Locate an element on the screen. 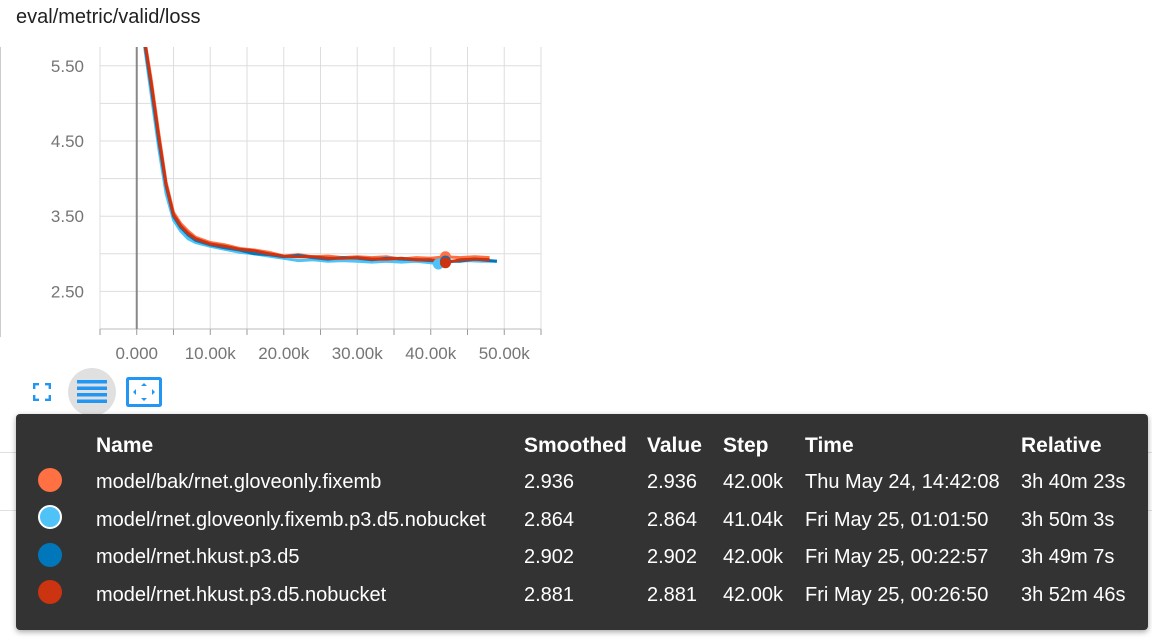  raw-value: 2.936 is located at coordinates (672, 482).